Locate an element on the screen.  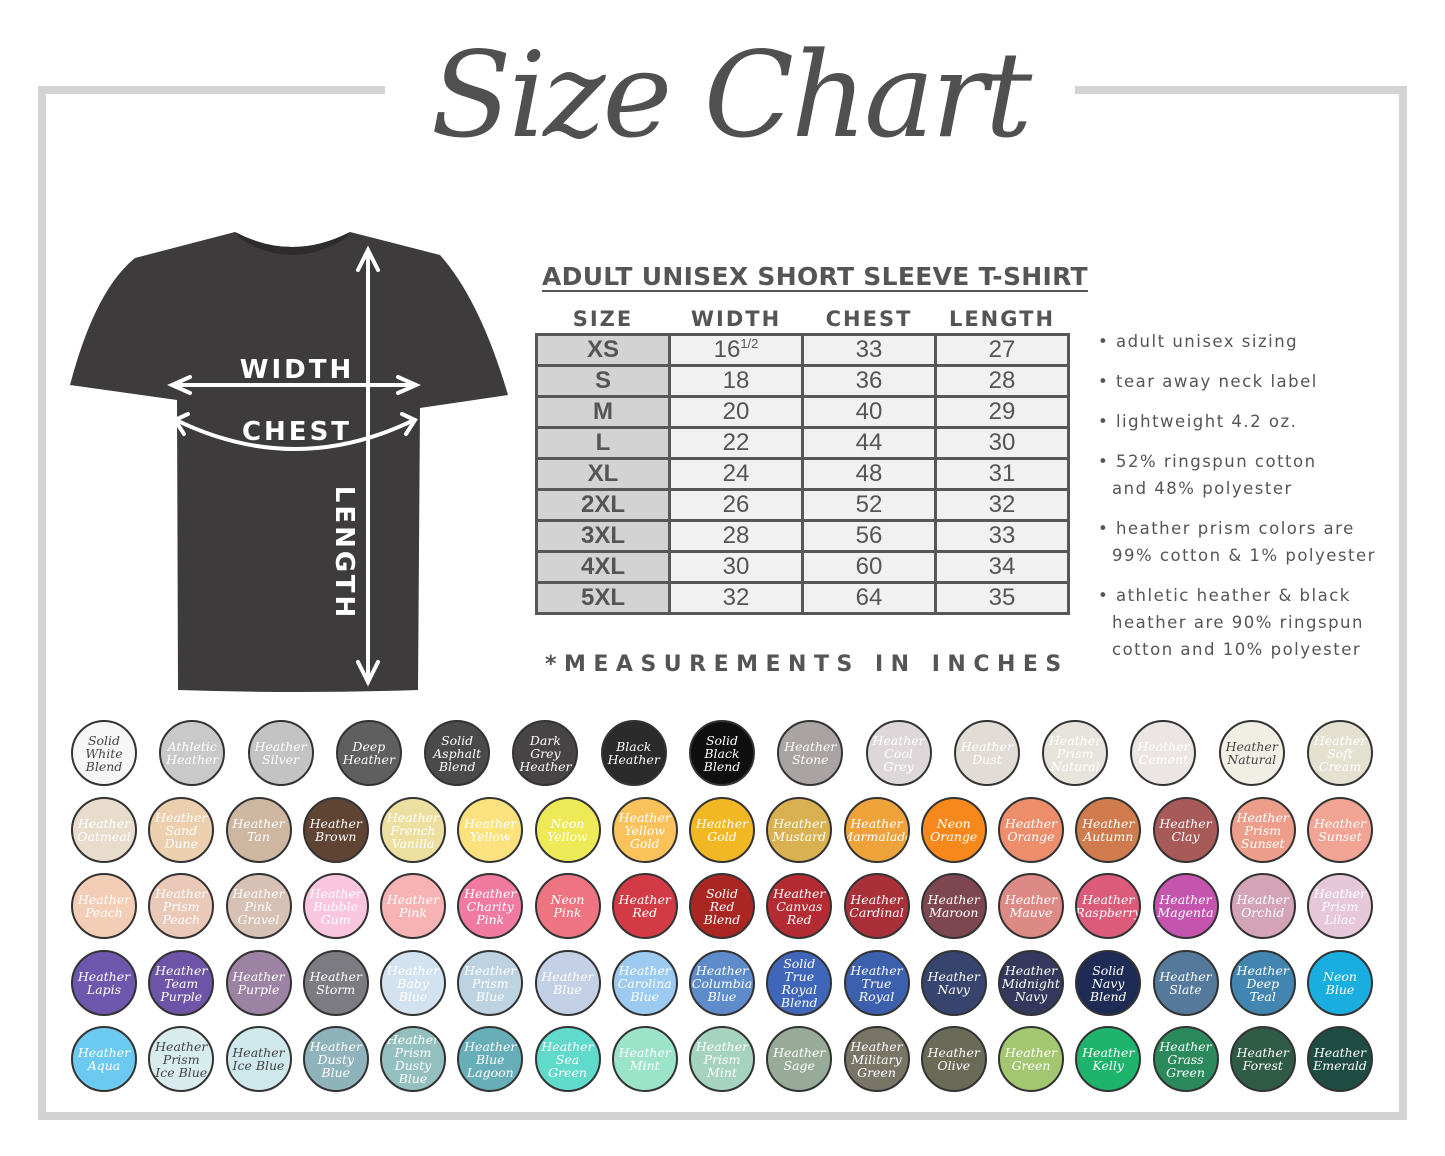
color-swatch: Heather Sea Green is located at coordinates (567, 1059).